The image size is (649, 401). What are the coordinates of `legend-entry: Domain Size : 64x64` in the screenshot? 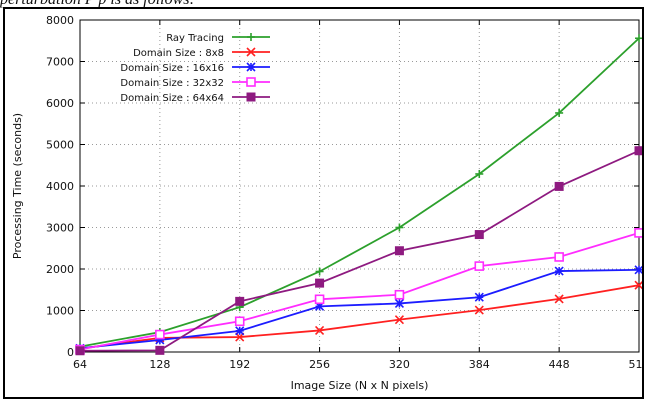 It's located at (195, 98).